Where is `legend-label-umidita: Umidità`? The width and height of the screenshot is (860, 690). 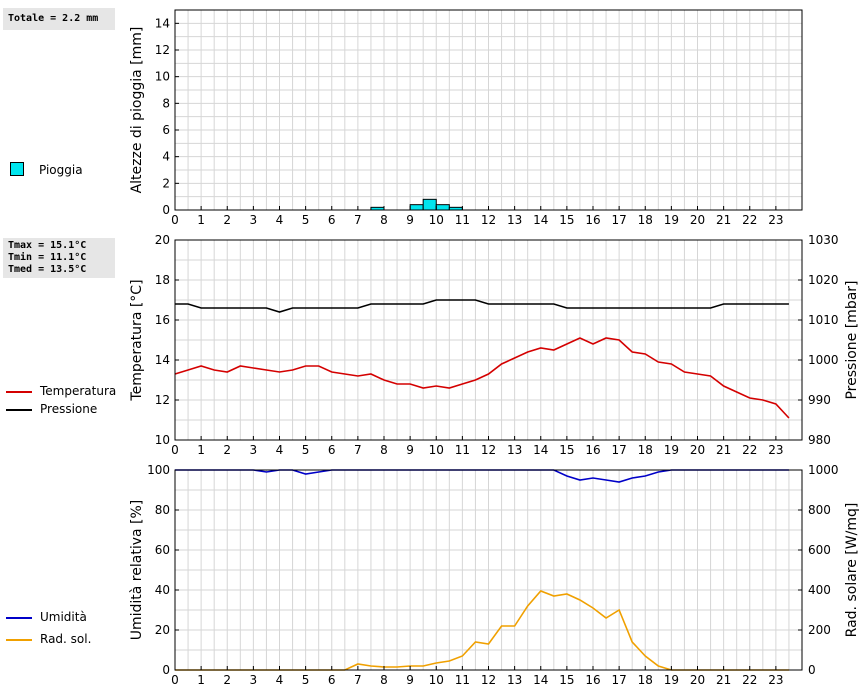 legend-label-umidita: Umidità is located at coordinates (63, 617).